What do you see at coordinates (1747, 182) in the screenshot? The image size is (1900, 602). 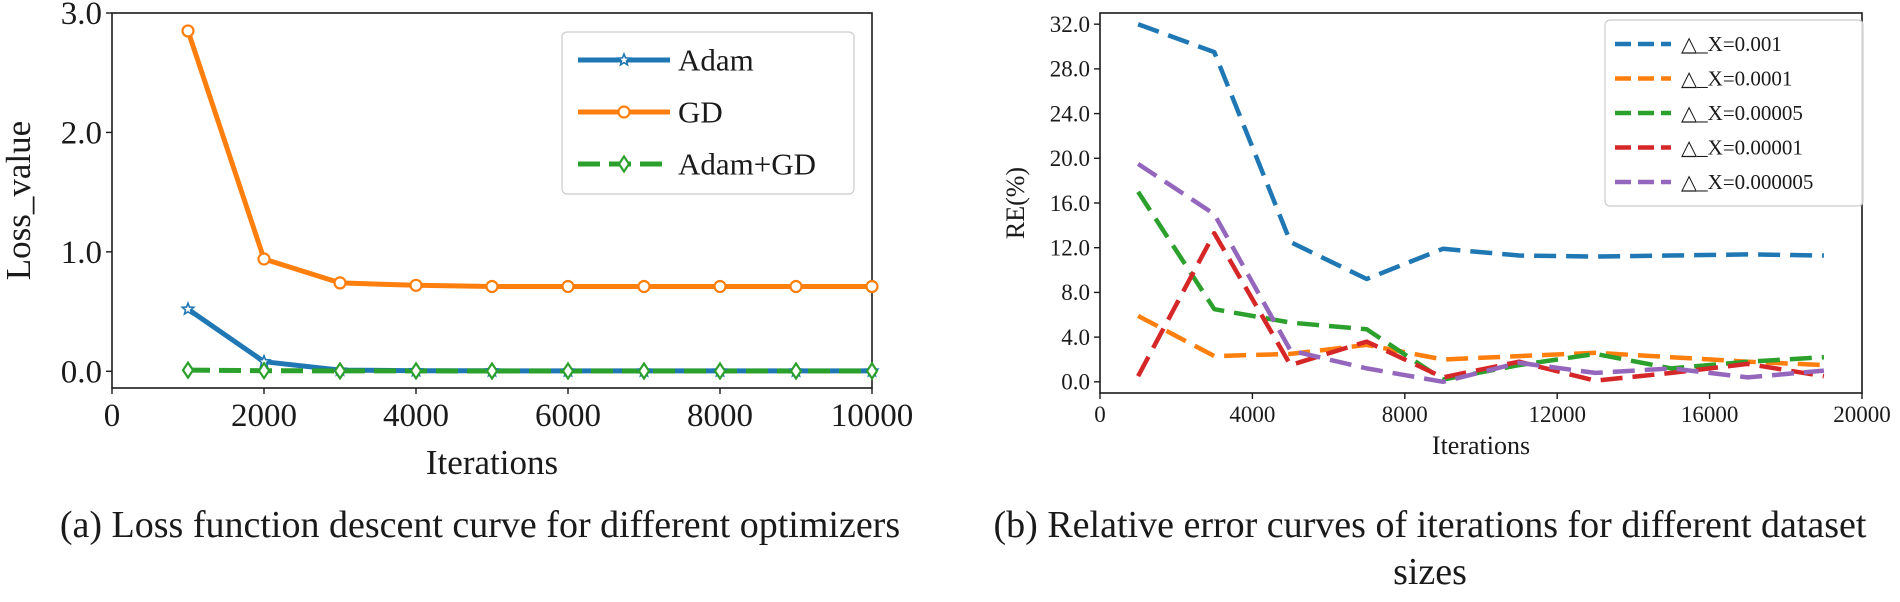 I see `panel-b-legend-label-4: △_X=0.000005` at bounding box center [1747, 182].